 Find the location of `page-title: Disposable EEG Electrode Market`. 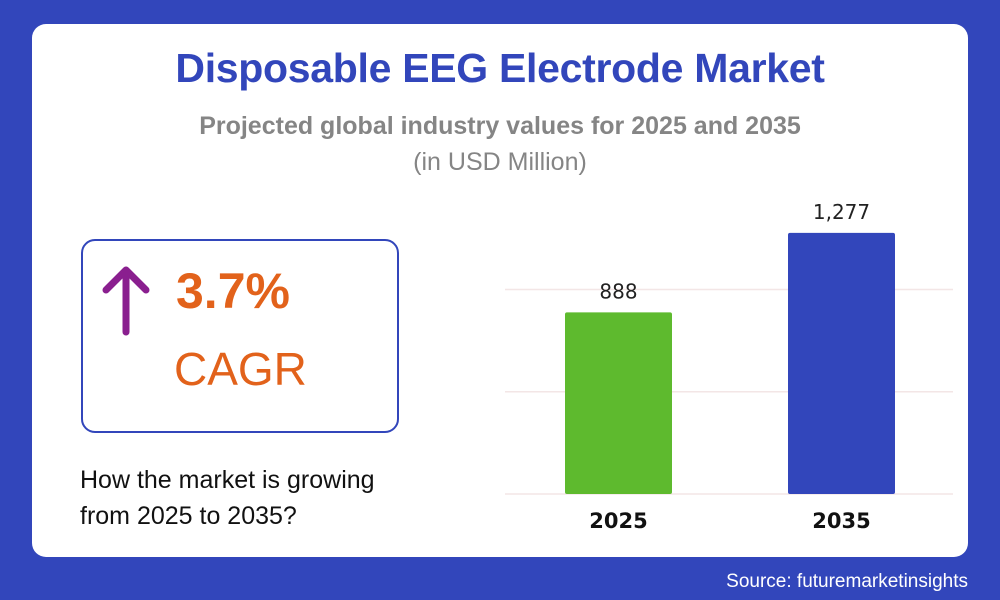

page-title: Disposable EEG Electrode Market is located at coordinates (500, 68).